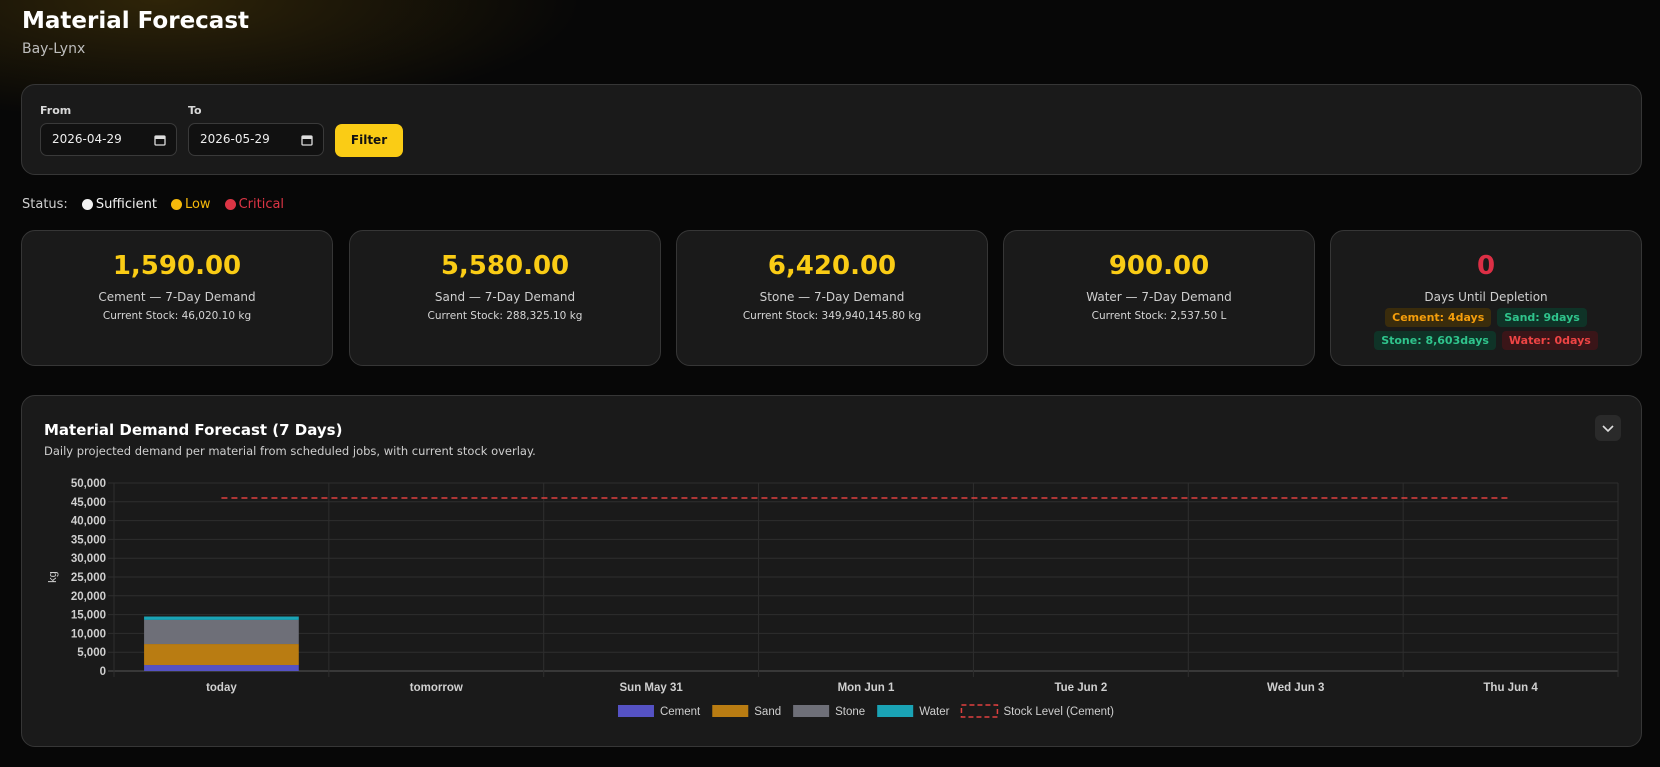 The height and width of the screenshot is (767, 1660). I want to click on legend-label: Stock Level (Cement), so click(1058, 712).